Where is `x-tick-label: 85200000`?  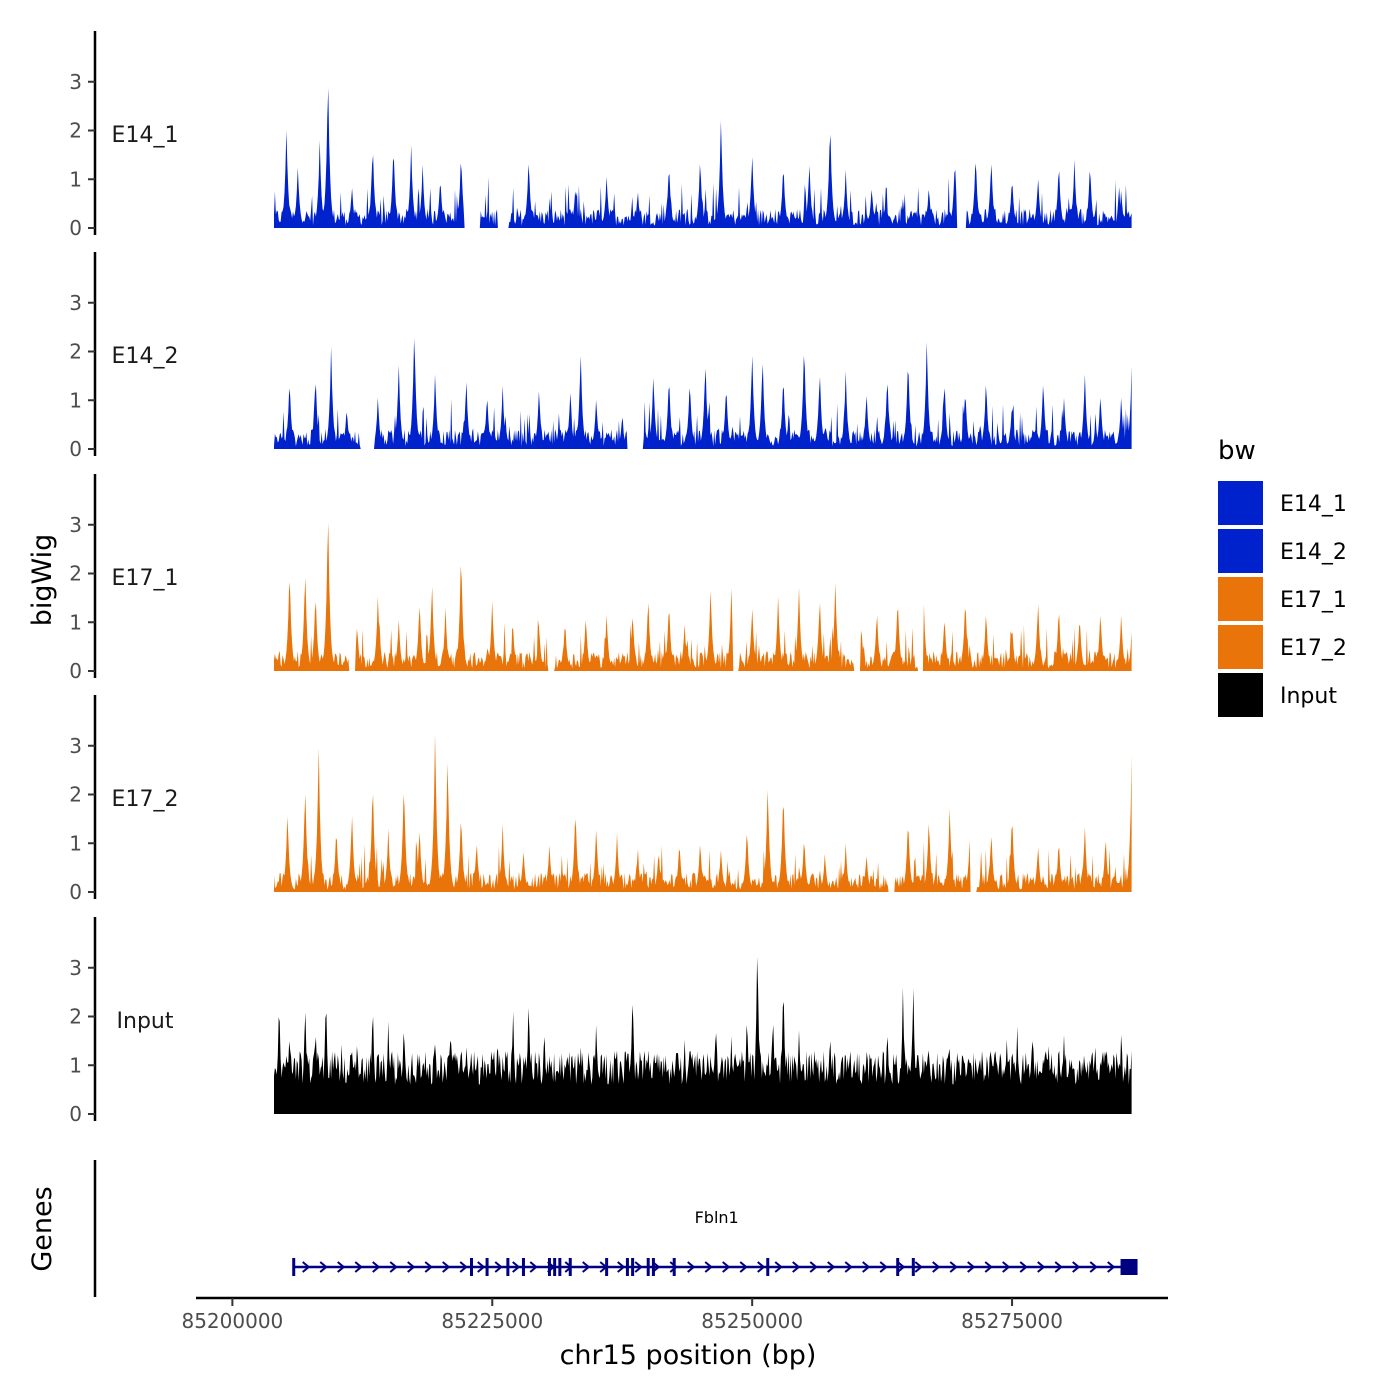
x-tick-label: 85200000 is located at coordinates (232, 1321).